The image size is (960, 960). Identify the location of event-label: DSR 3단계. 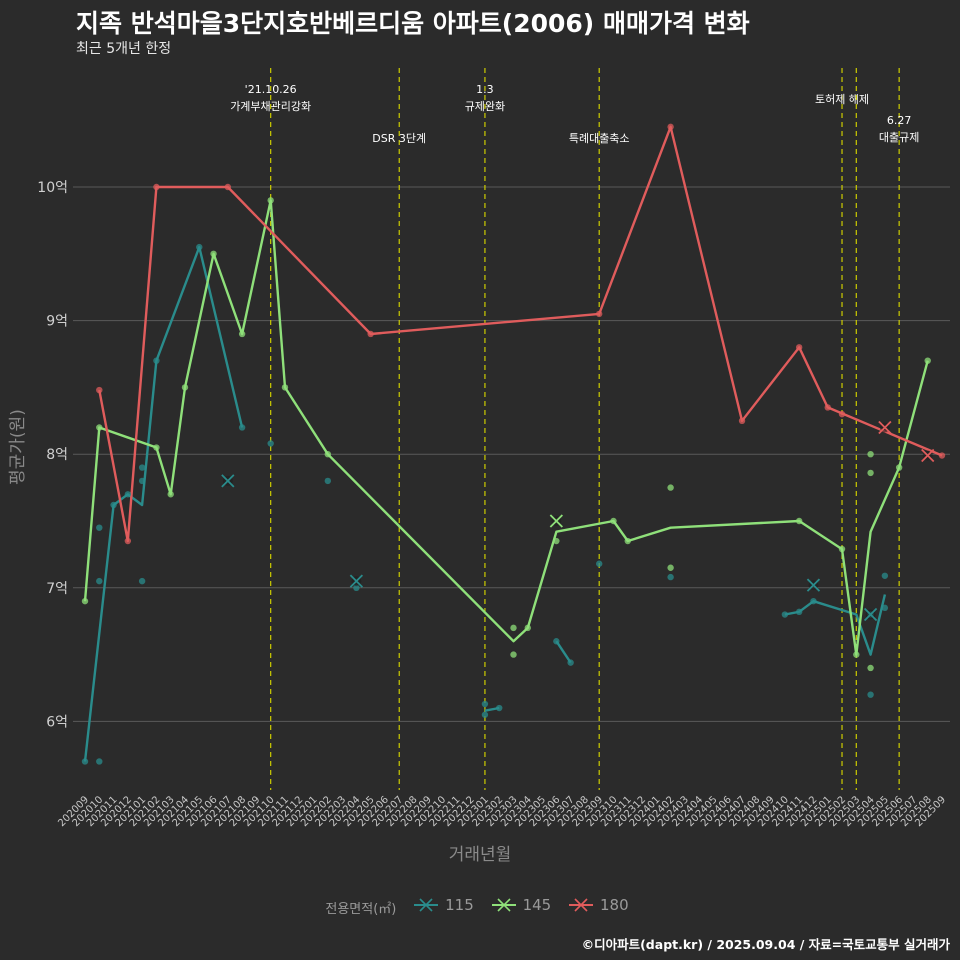
(399, 138).